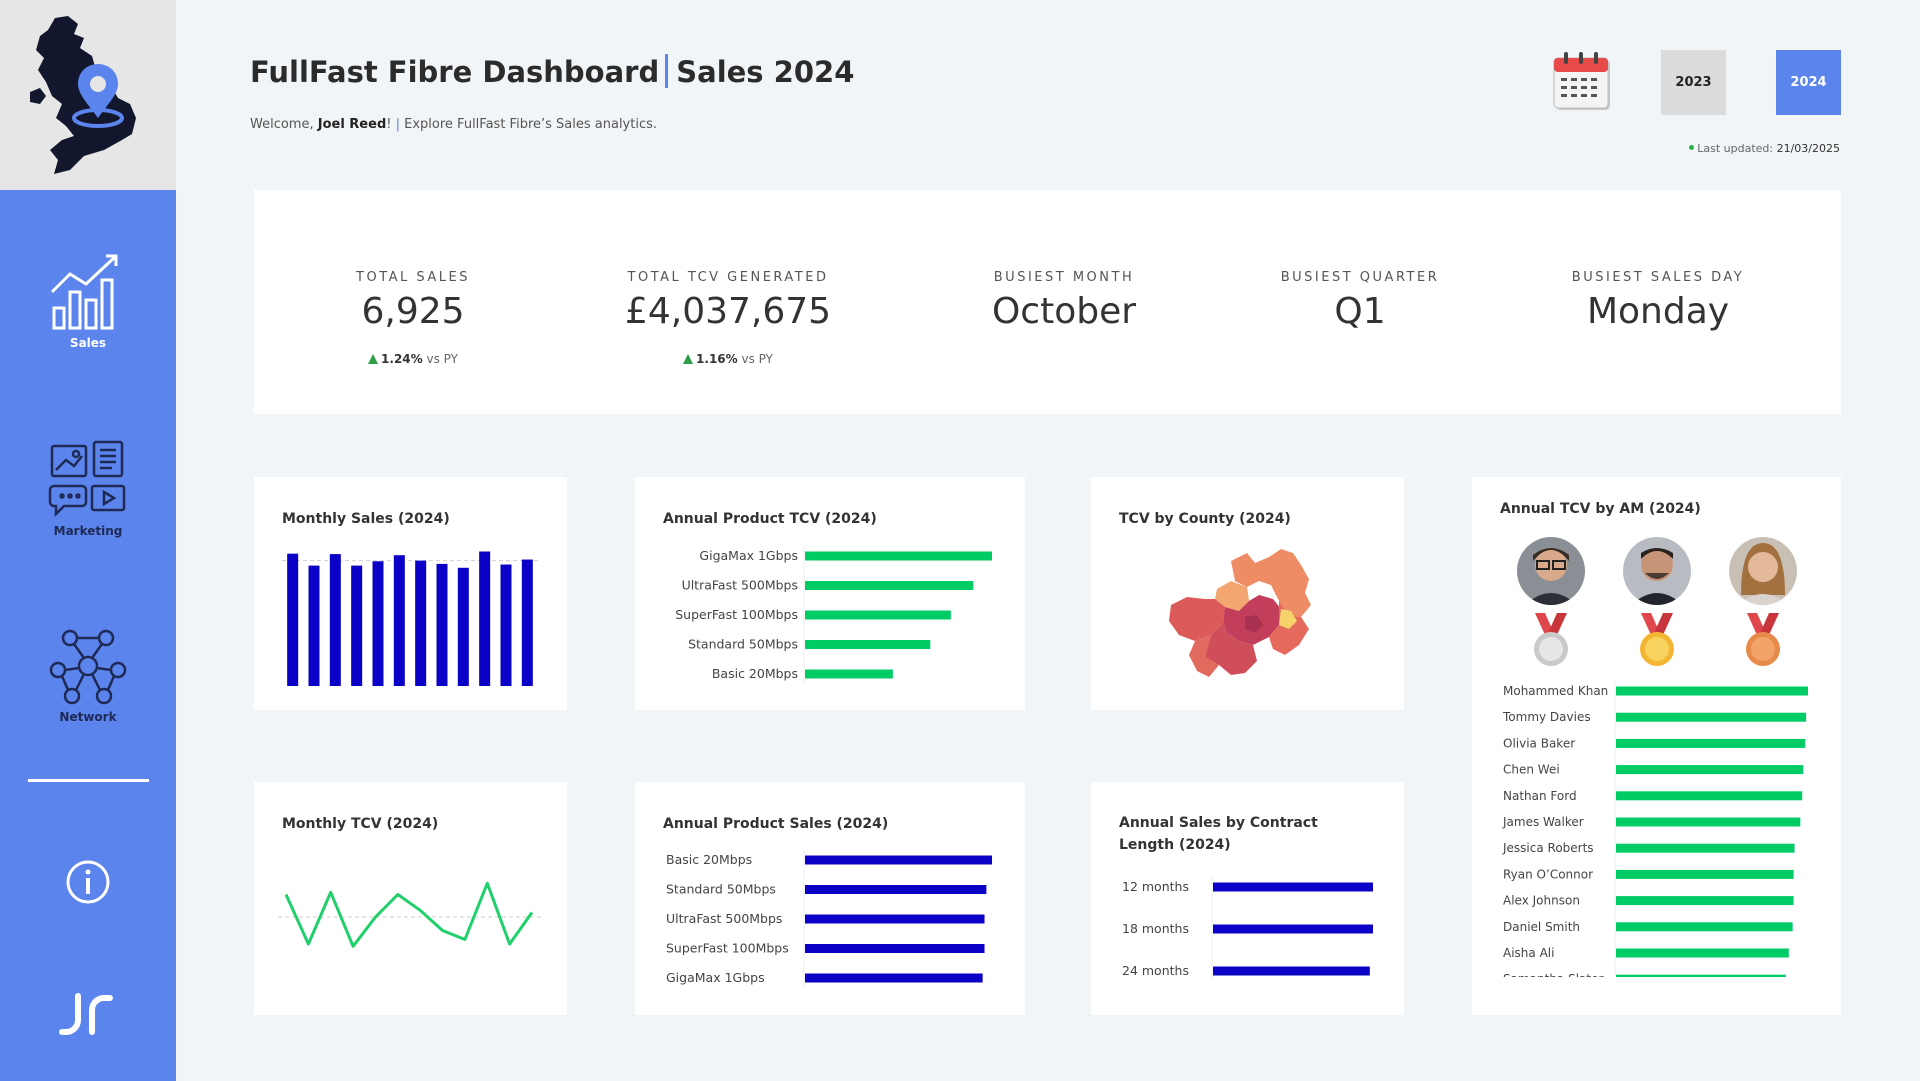 The height and width of the screenshot is (1081, 1920). I want to click on uk-map-logo, so click(88, 95).